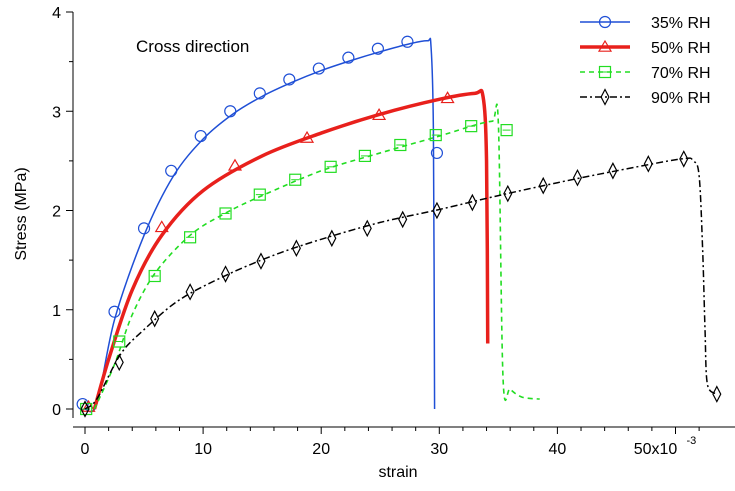 The image size is (735, 491). What do you see at coordinates (56, 112) in the screenshot?
I see `y-tick-label: 3` at bounding box center [56, 112].